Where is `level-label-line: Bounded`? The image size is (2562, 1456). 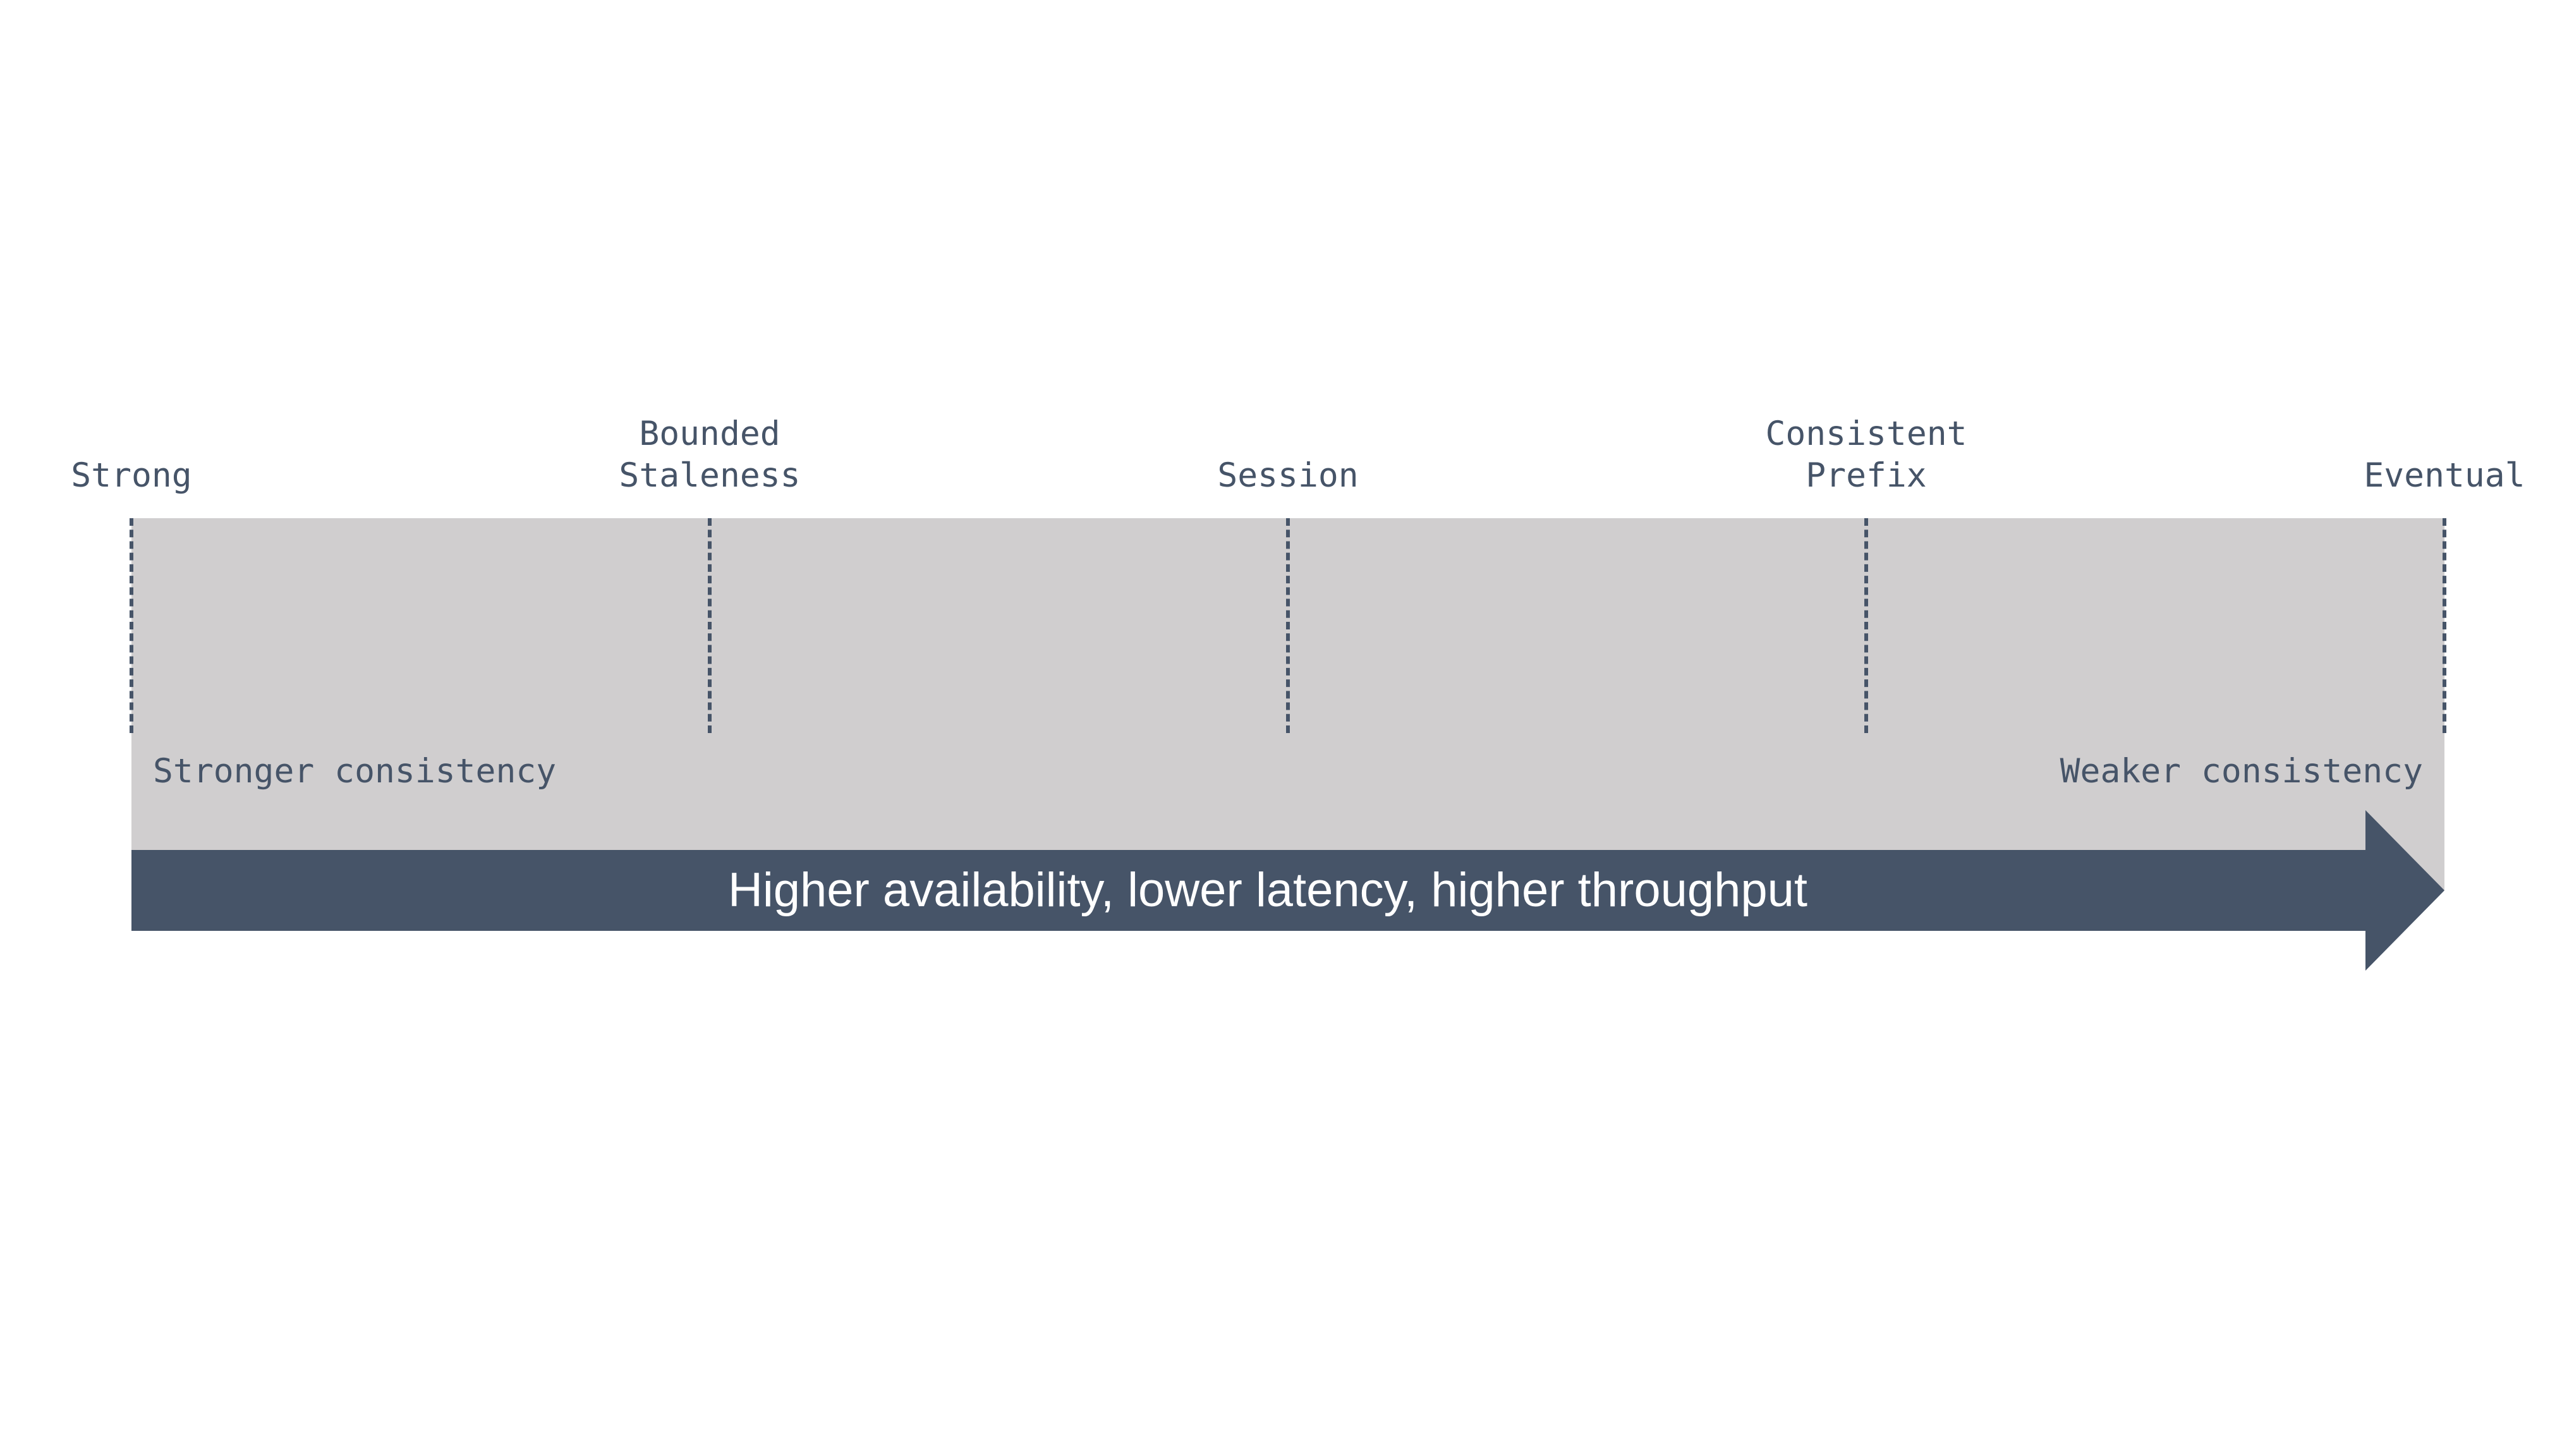 level-label-line: Bounded is located at coordinates (709, 434).